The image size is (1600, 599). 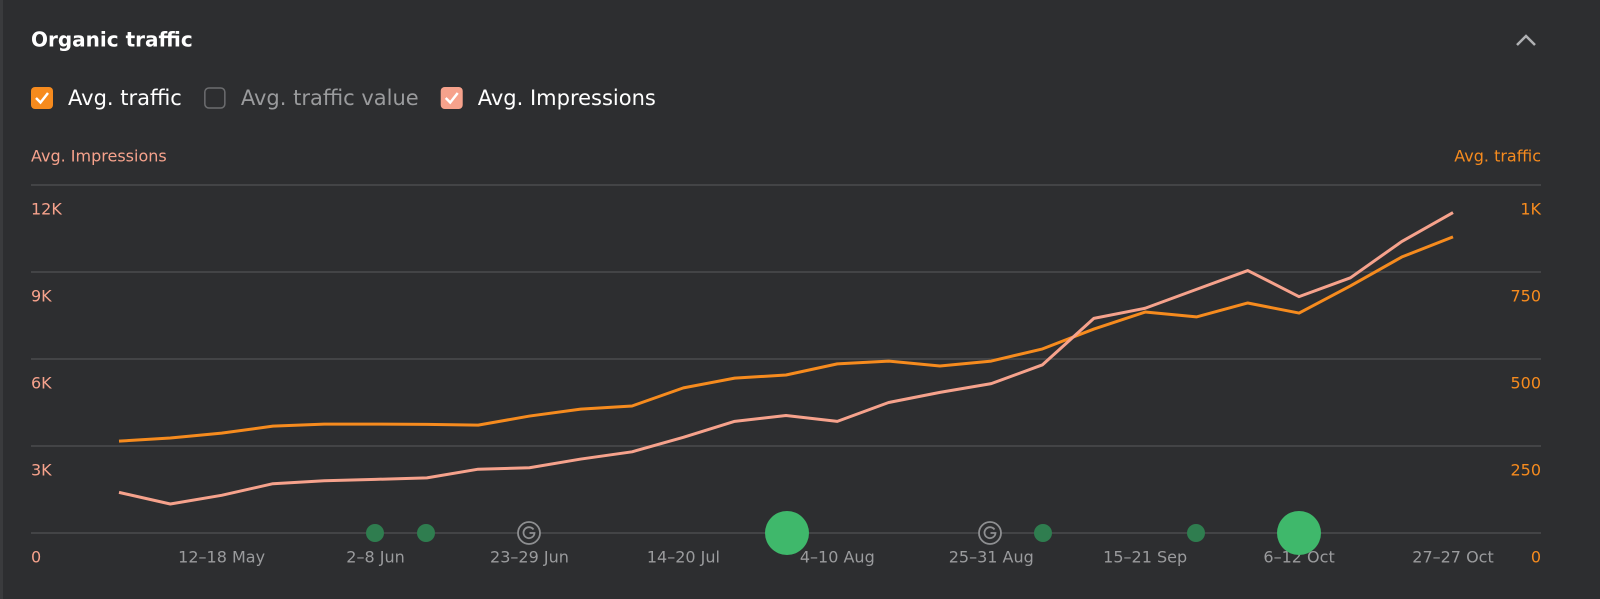 I want to click on y-tick-label: 3K, so click(x=41, y=470).